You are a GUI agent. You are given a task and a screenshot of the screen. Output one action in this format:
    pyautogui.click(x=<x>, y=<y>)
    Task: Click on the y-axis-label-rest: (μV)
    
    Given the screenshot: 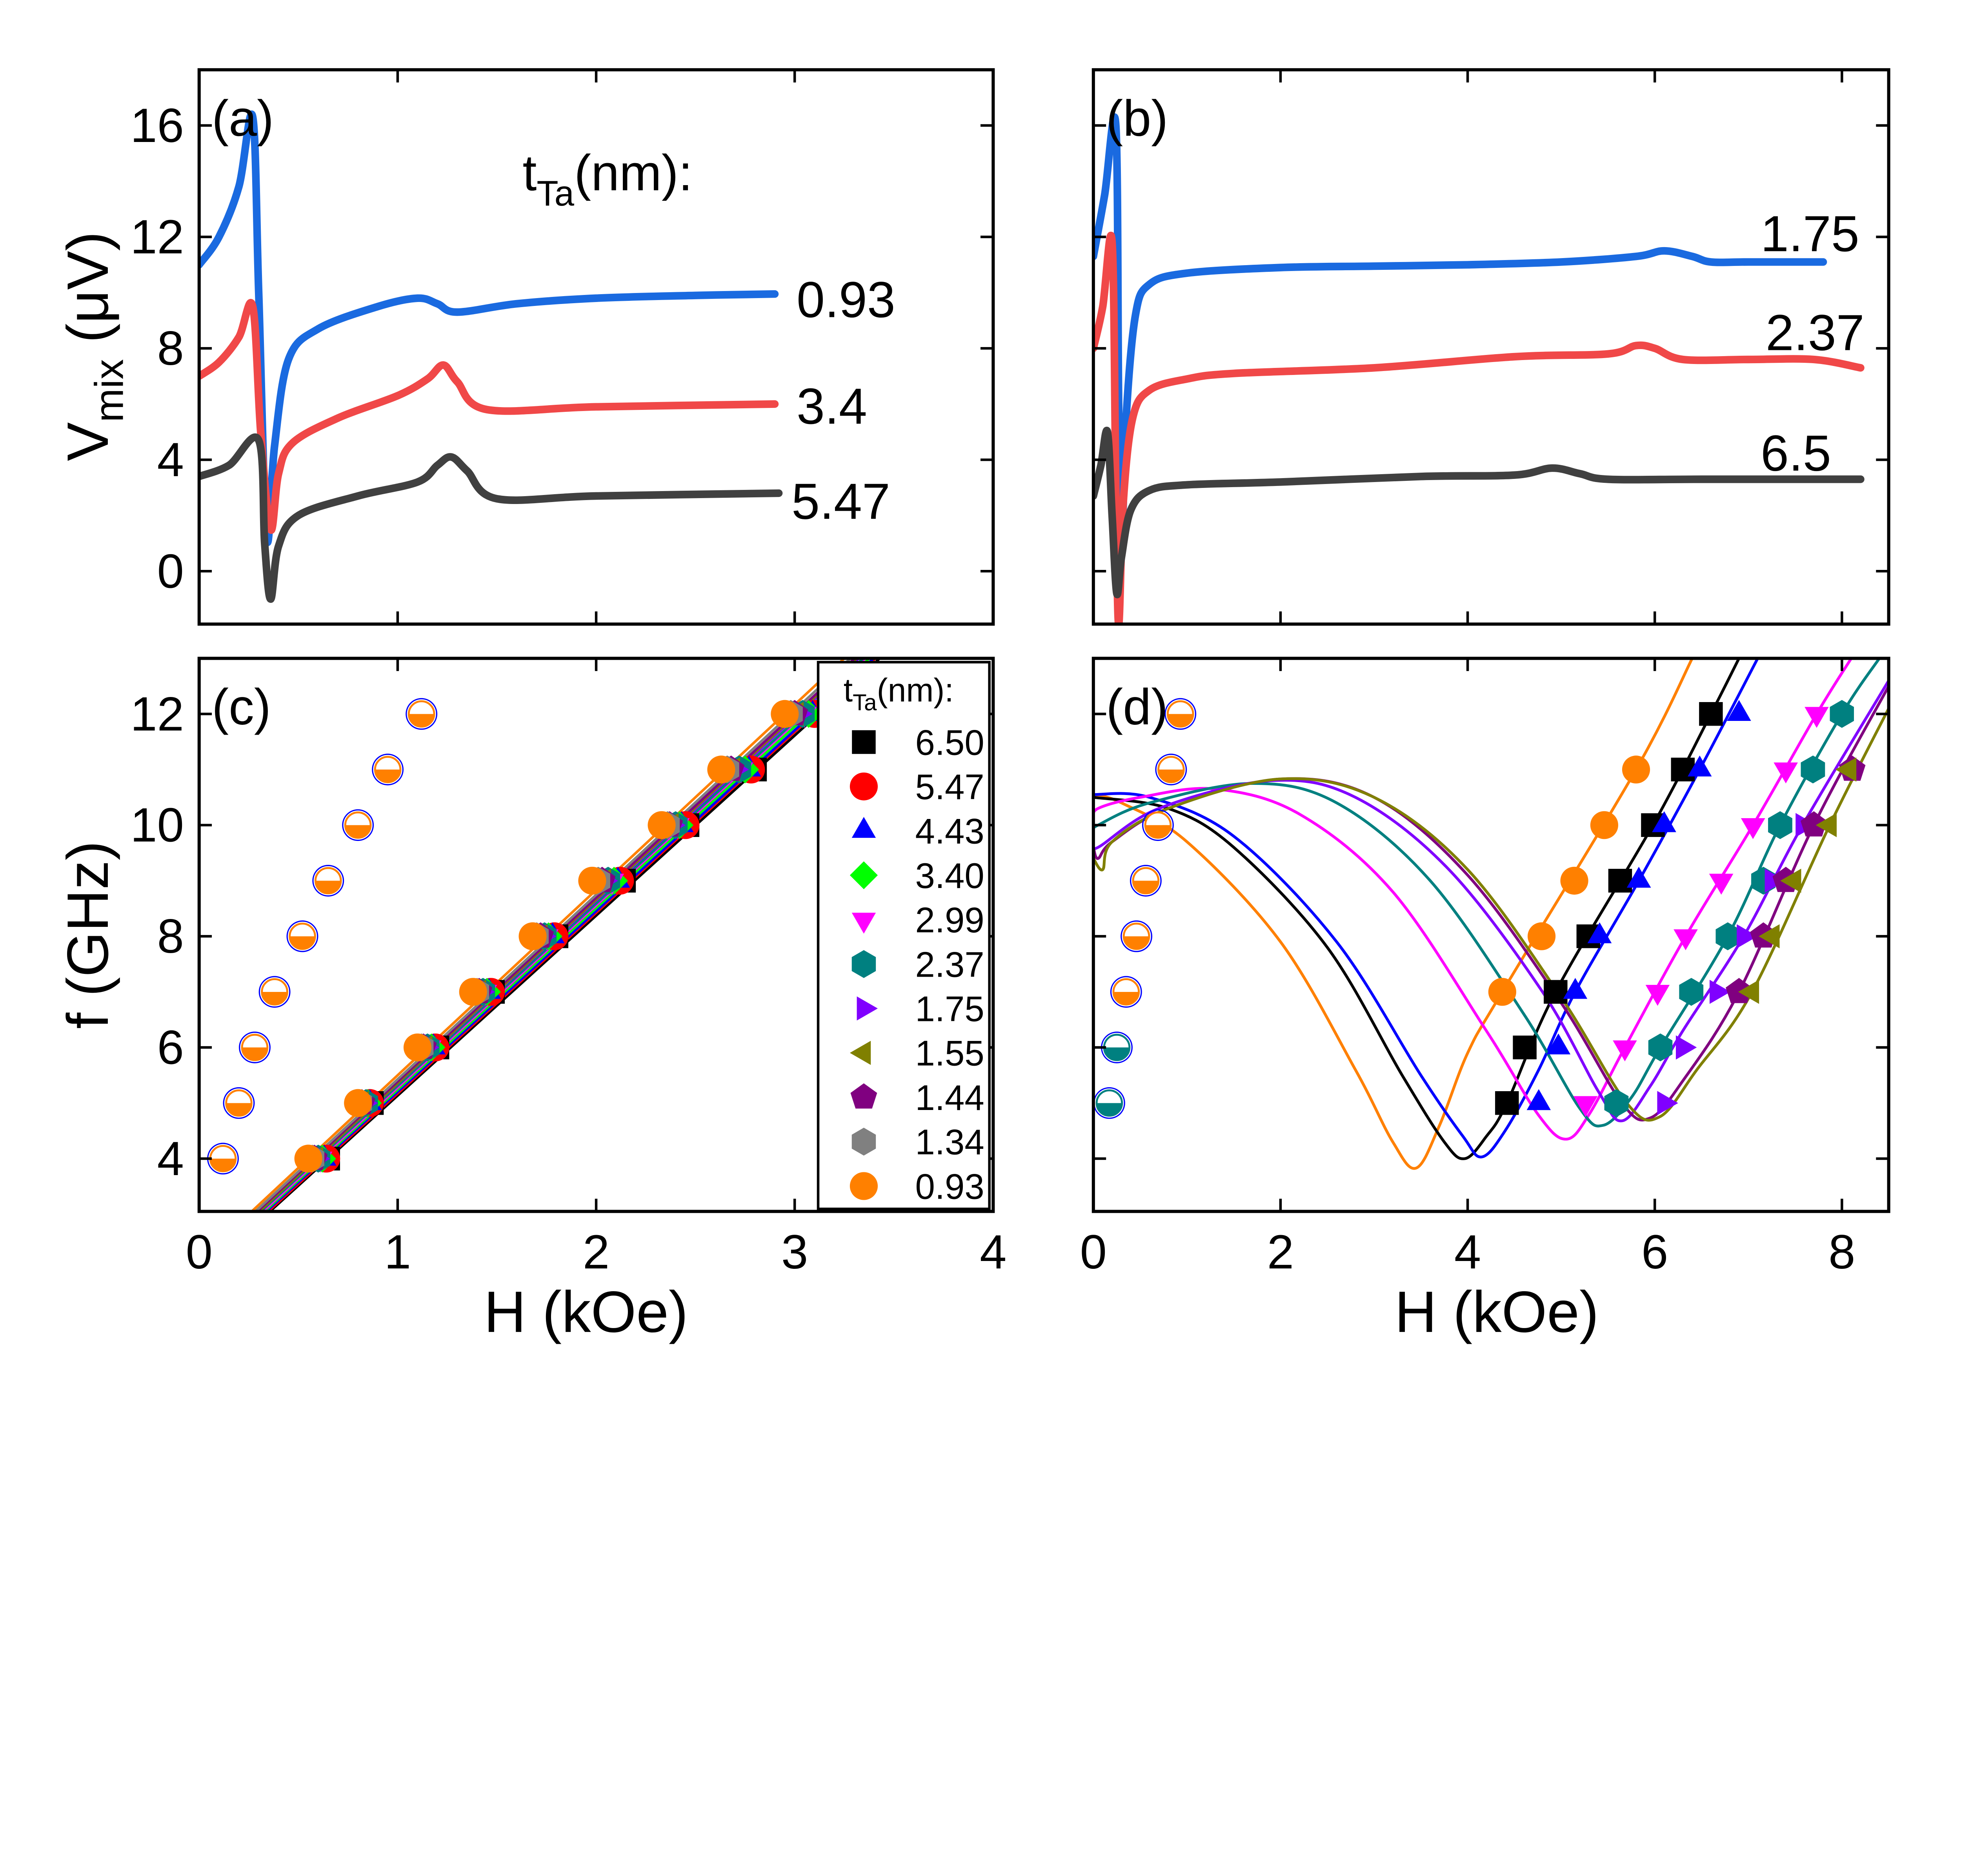 What is the action you would take?
    pyautogui.click(x=87, y=295)
    